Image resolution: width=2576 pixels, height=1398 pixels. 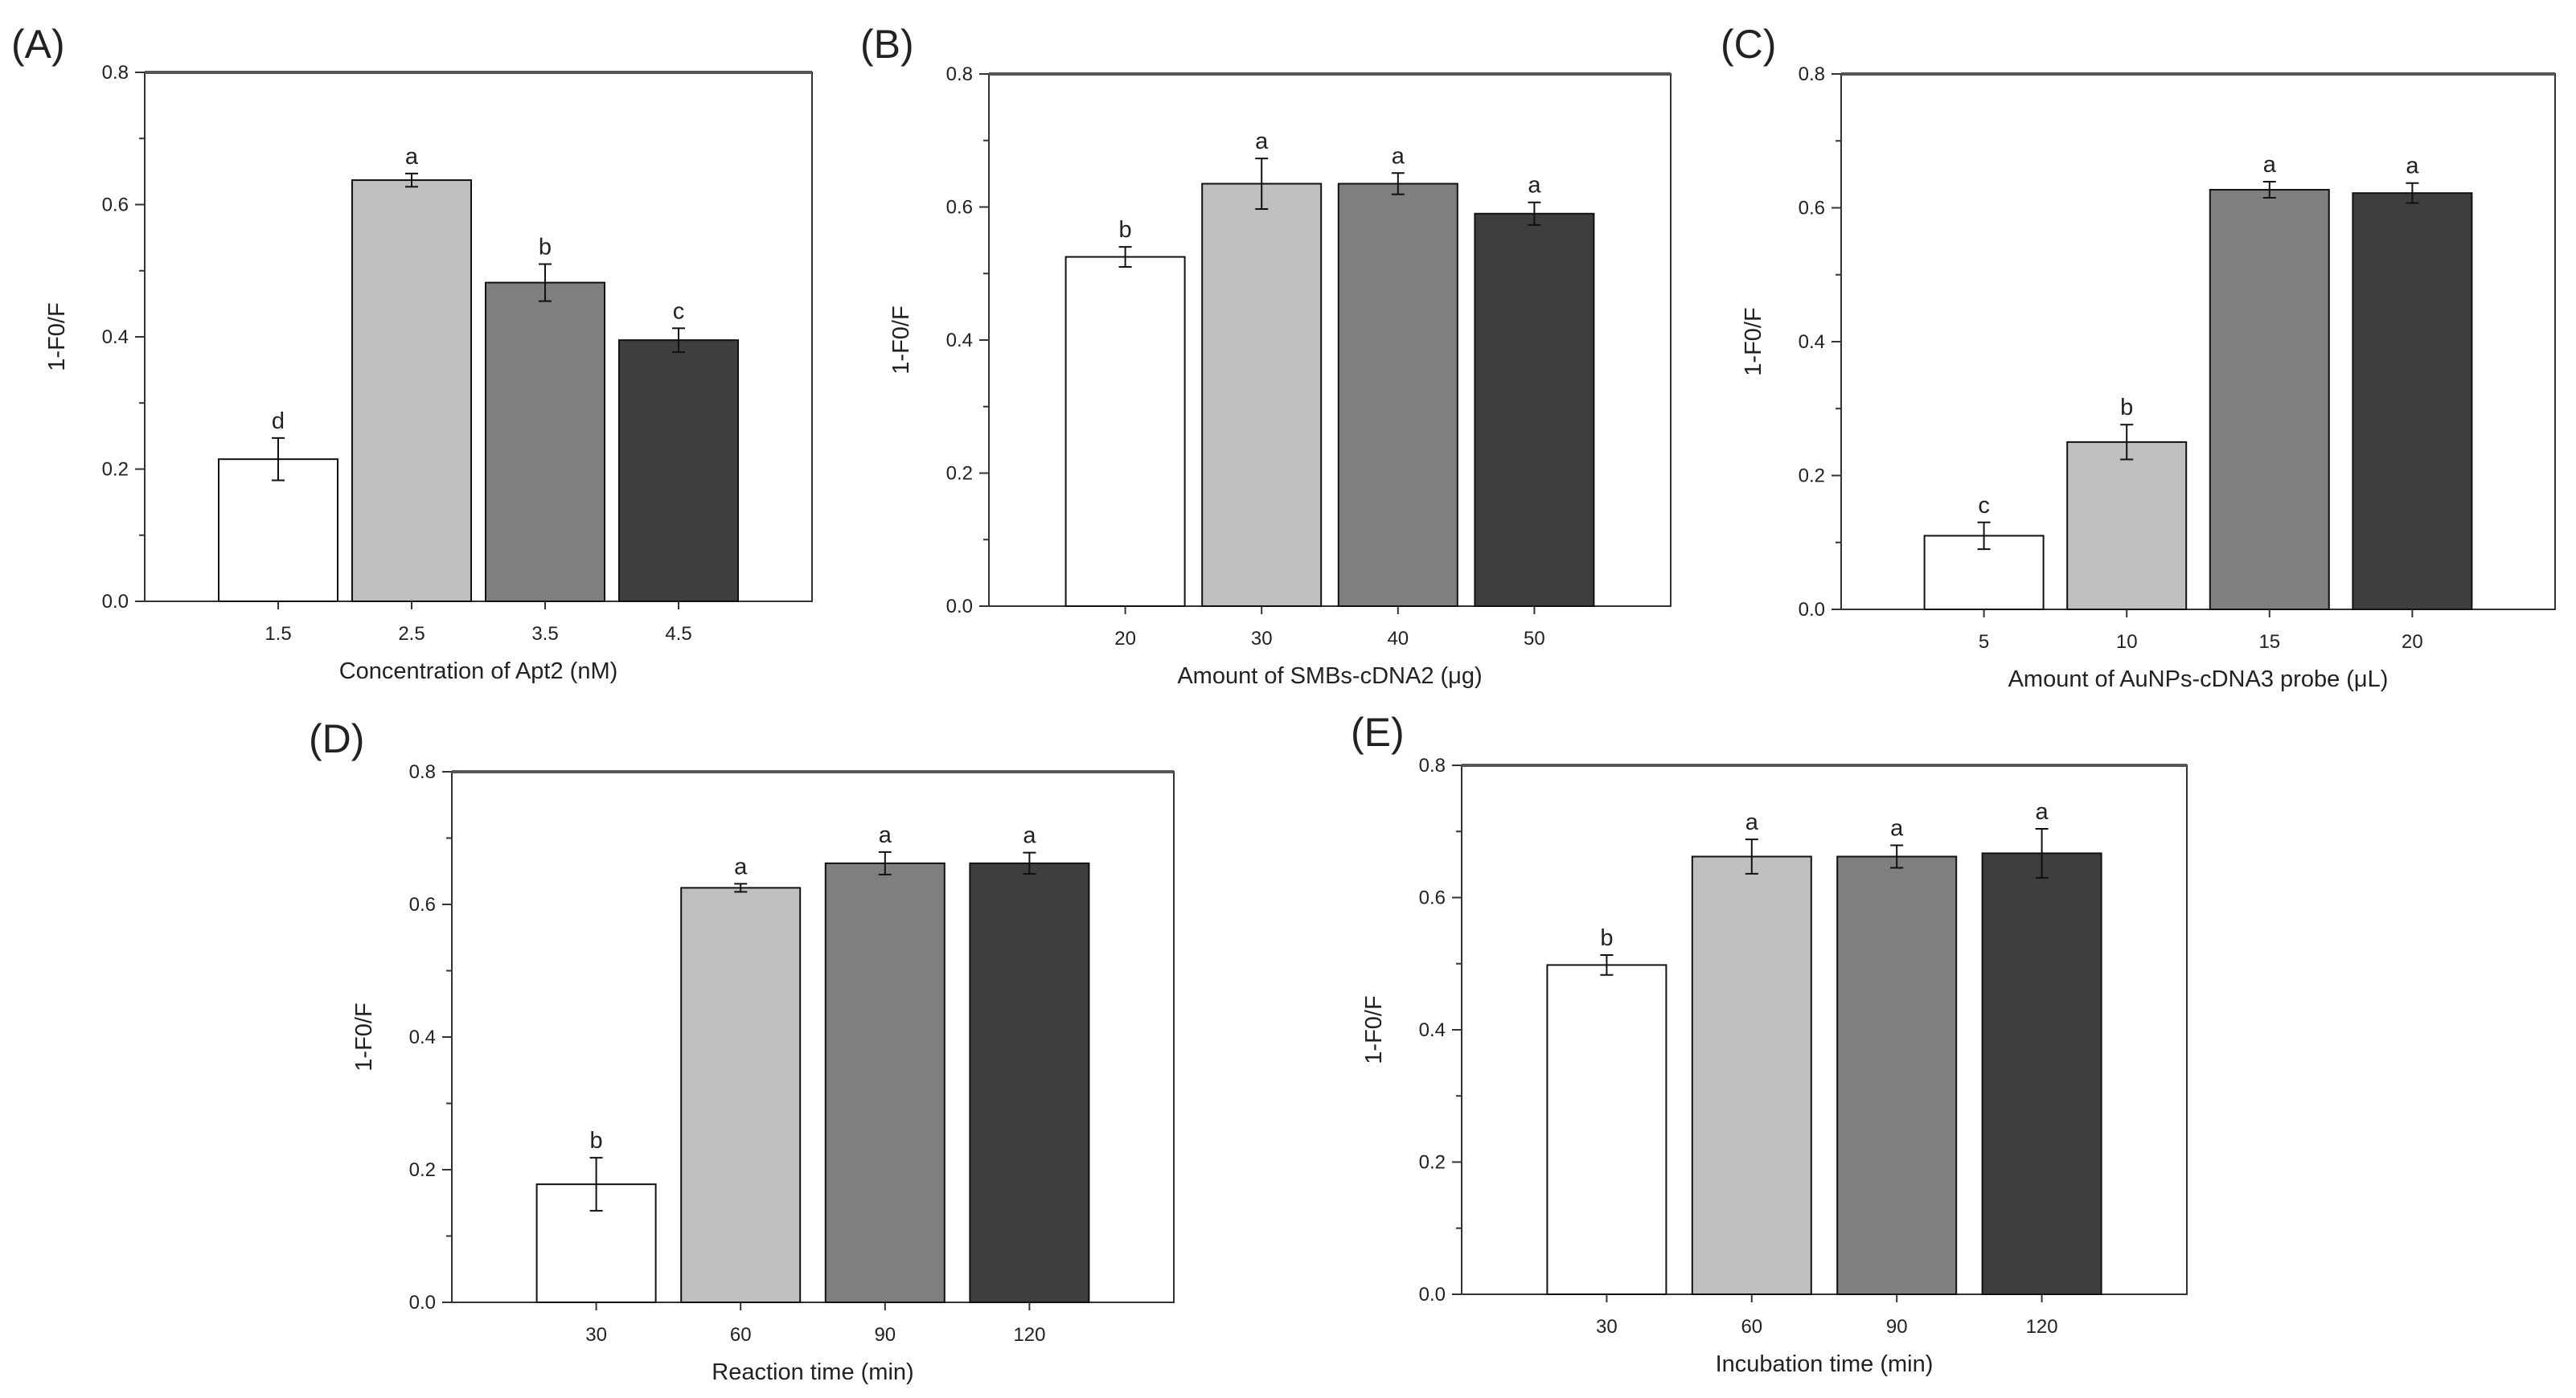 What do you see at coordinates (1825, 1364) in the screenshot?
I see `x-axis-title: Incubation time (min)` at bounding box center [1825, 1364].